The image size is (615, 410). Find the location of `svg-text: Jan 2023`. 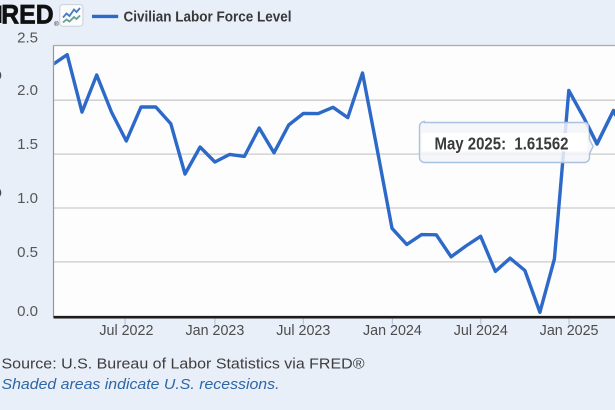

svg-text: Jan 2023 is located at coordinates (214, 331).